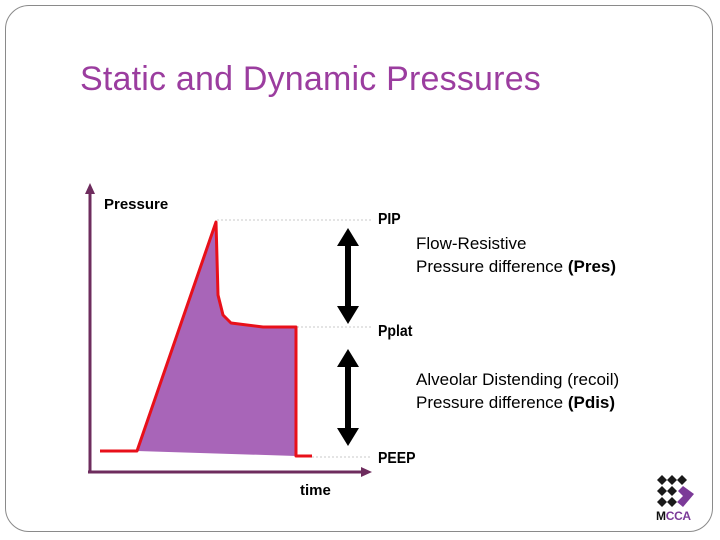  What do you see at coordinates (397, 458) in the screenshot?
I see `peep-label: PEEP` at bounding box center [397, 458].